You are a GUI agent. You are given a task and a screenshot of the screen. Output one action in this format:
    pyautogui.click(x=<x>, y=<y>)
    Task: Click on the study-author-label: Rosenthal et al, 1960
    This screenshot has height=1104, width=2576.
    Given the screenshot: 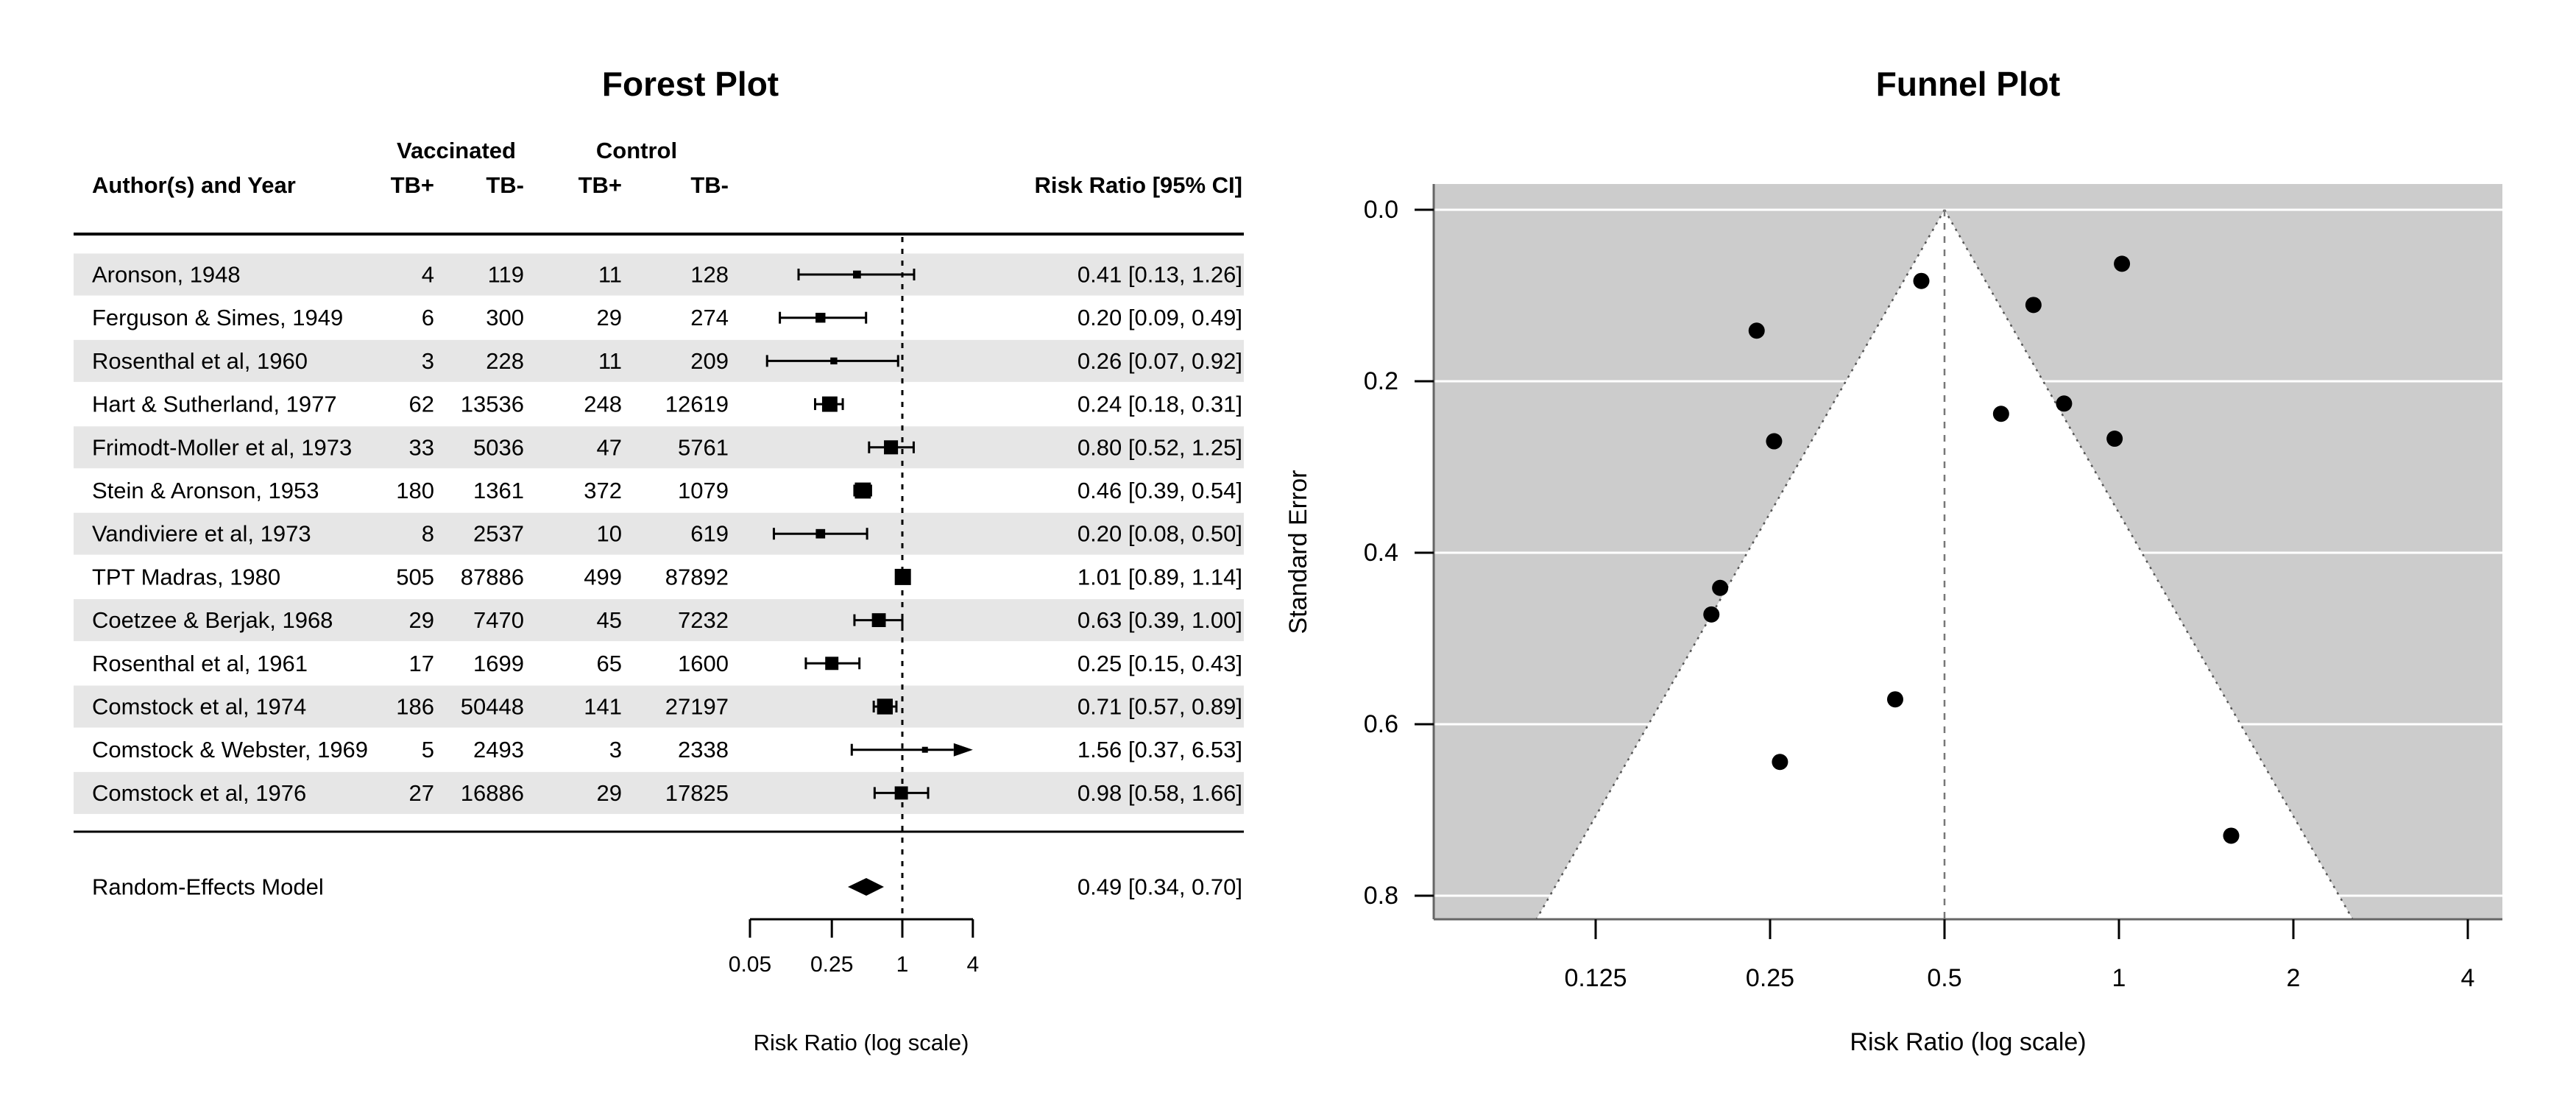 What is the action you would take?
    pyautogui.click(x=200, y=361)
    